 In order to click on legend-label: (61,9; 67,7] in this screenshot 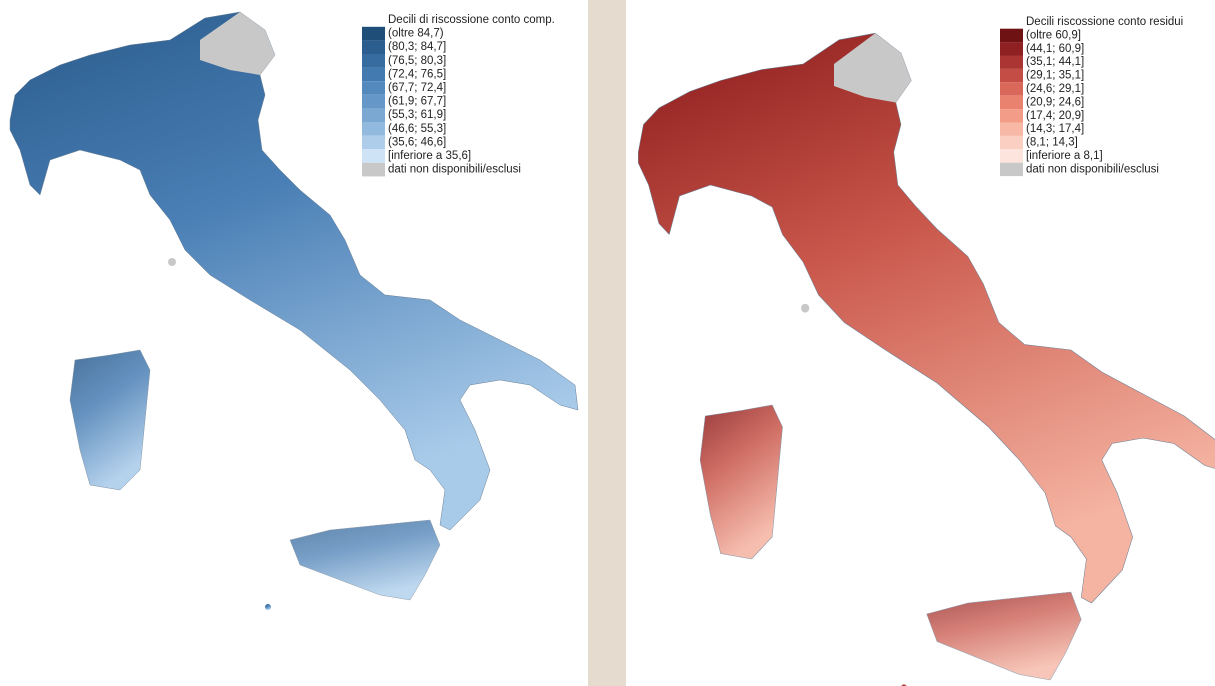, I will do `click(417, 102)`.